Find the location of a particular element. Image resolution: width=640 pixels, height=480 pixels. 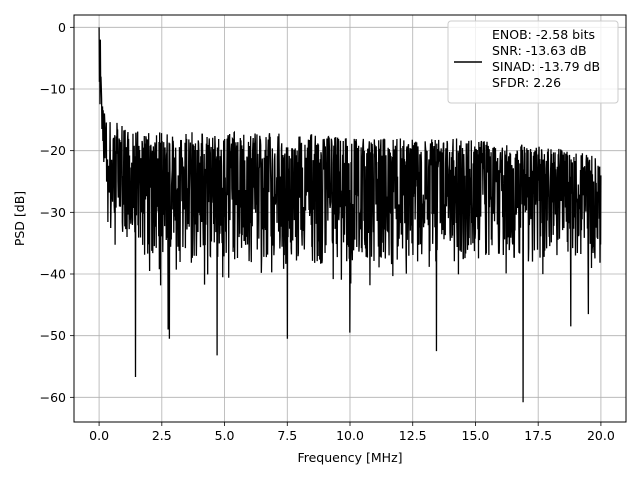

x-tick-label: 15.0 is located at coordinates (476, 435).